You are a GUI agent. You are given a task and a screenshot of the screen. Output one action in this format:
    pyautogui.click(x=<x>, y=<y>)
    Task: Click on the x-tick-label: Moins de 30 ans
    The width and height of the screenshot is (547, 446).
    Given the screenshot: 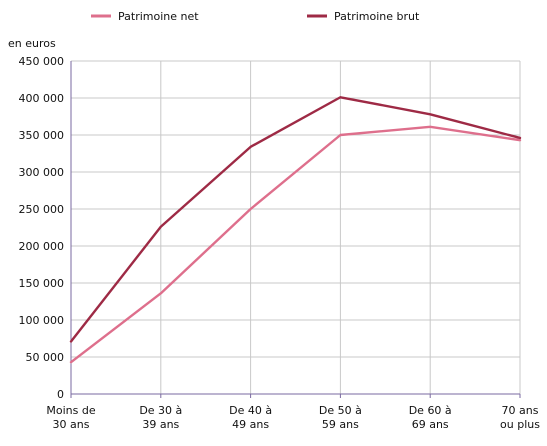 What is the action you would take?
    pyautogui.click(x=70, y=417)
    